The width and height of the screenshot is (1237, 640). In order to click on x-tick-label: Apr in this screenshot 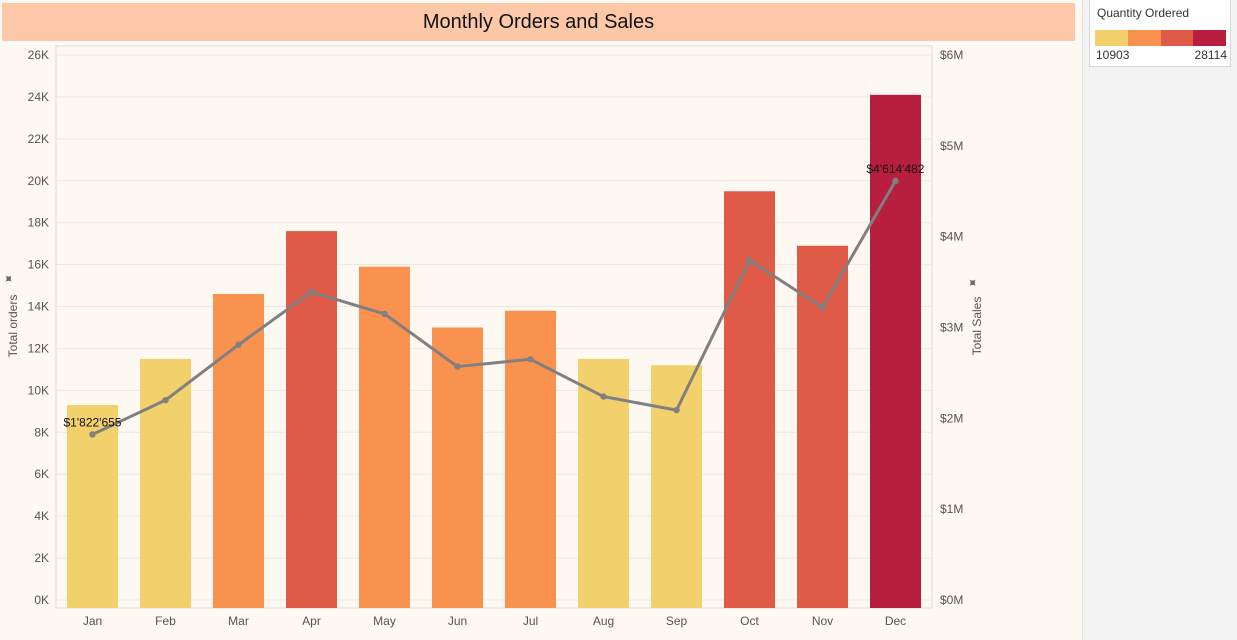, I will do `click(311, 621)`.